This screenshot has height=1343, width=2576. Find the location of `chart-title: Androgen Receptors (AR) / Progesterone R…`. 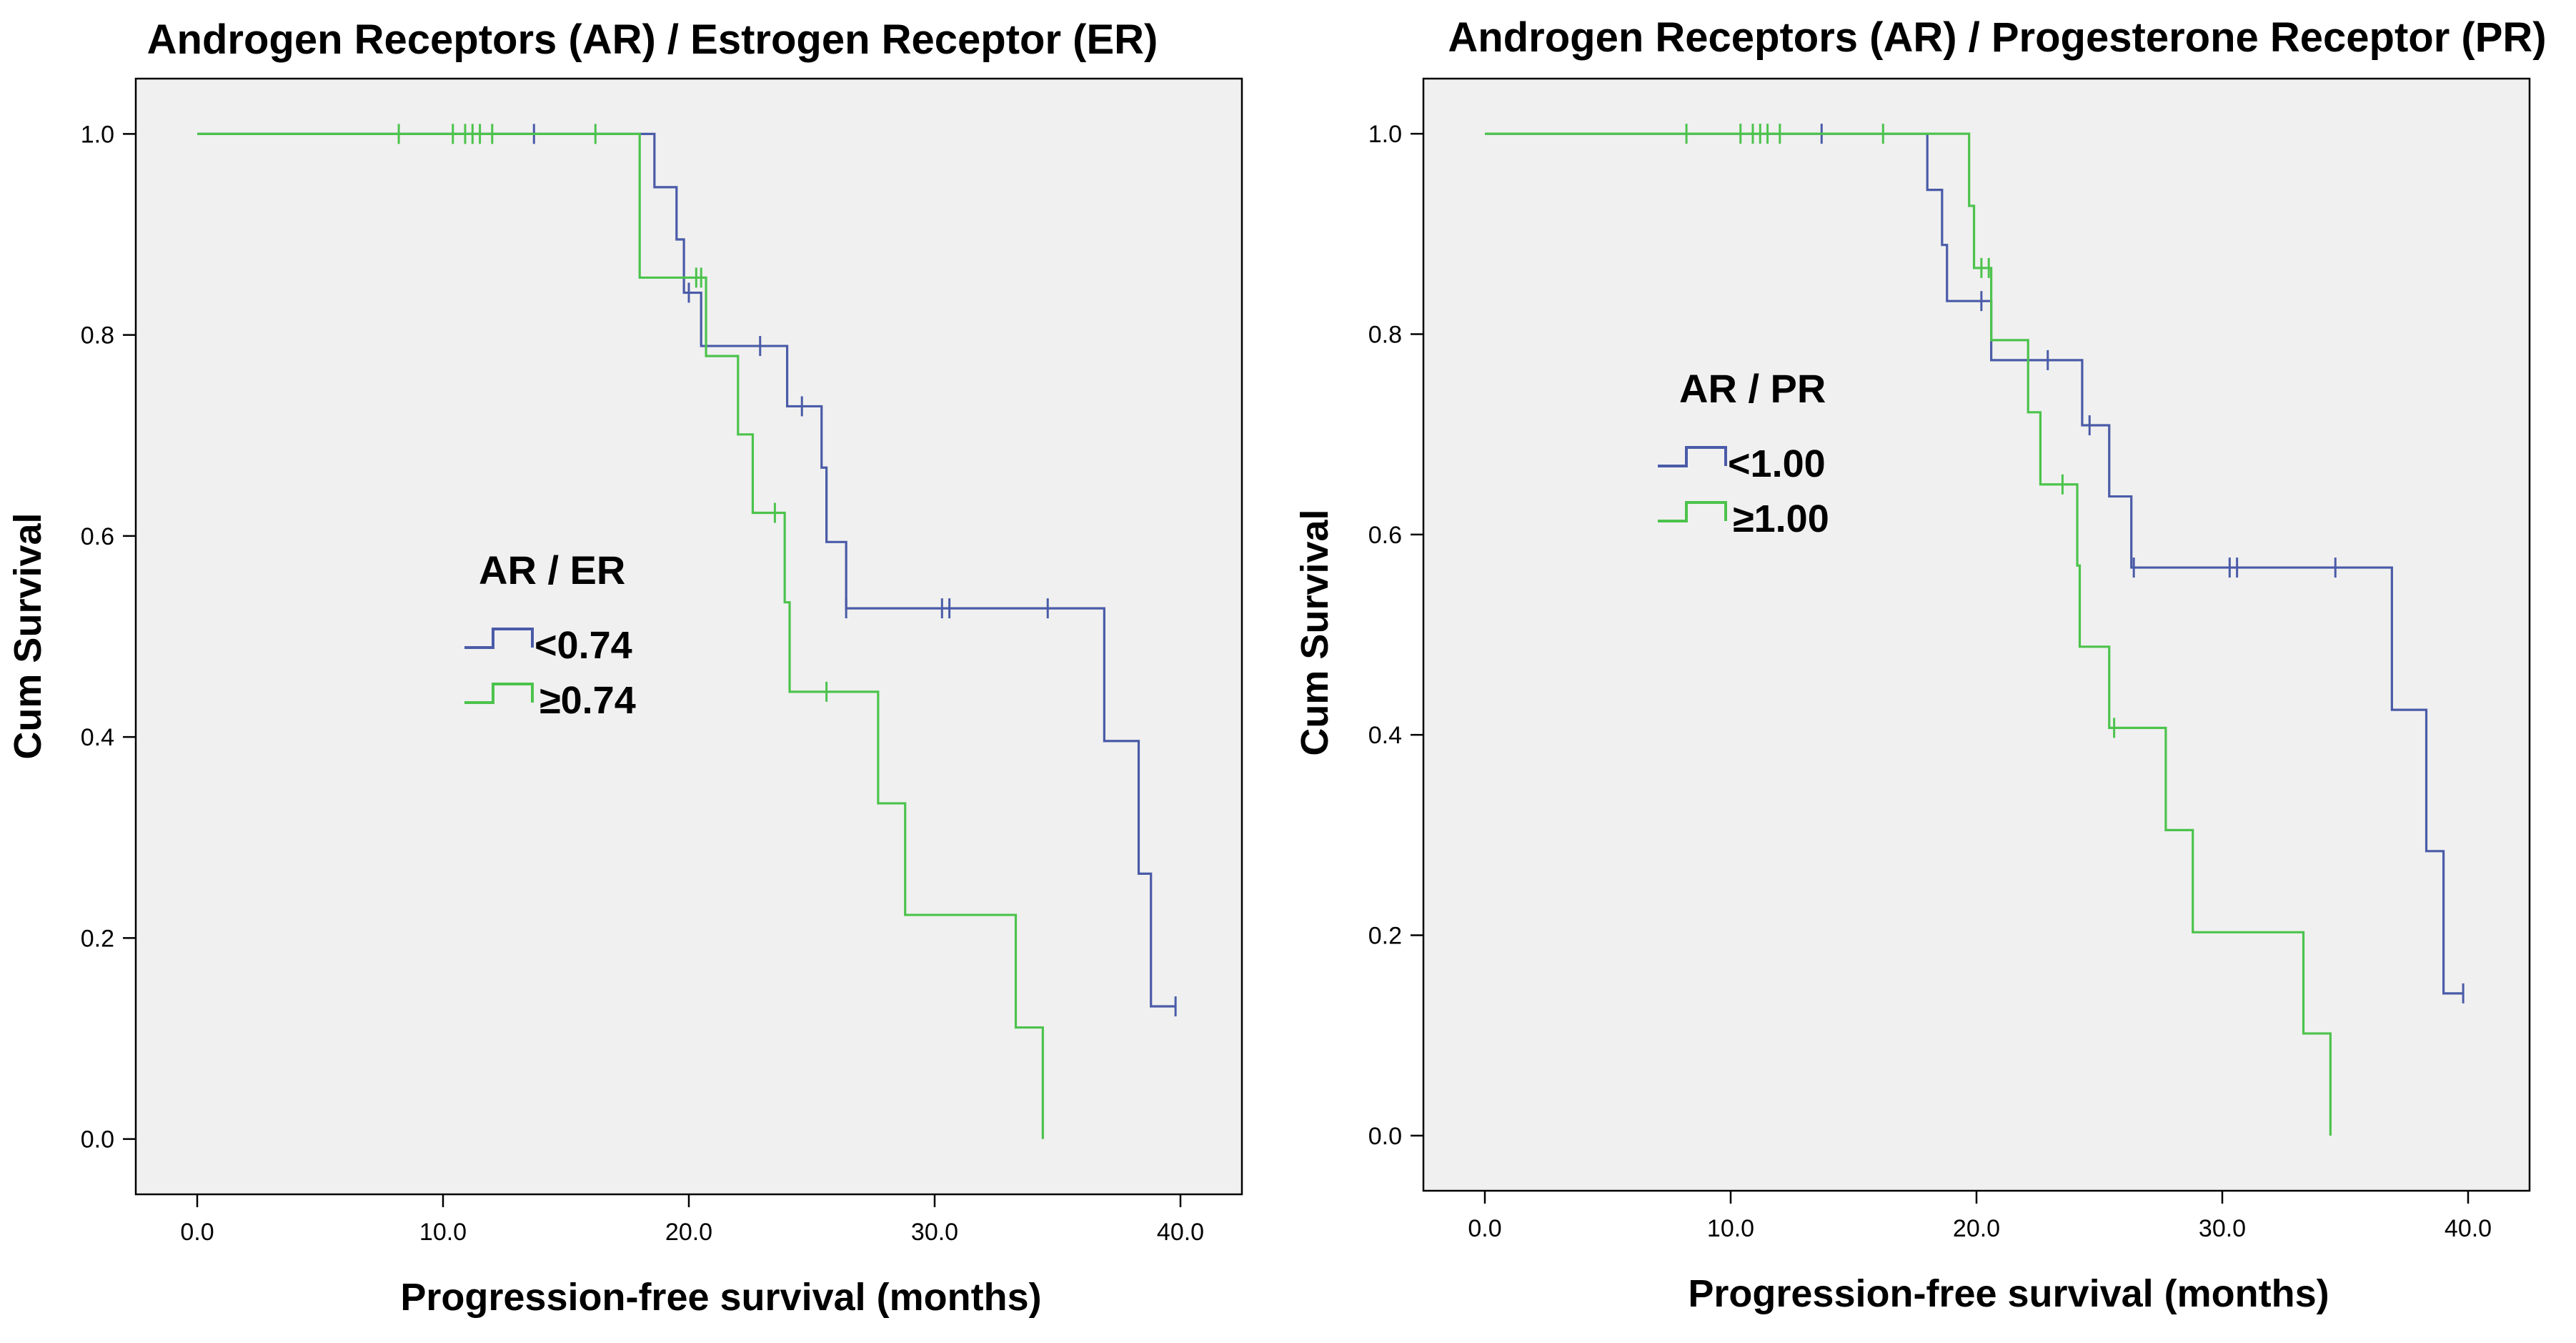

chart-title: Androgen Receptors (AR) / Progesterone R… is located at coordinates (1997, 37).